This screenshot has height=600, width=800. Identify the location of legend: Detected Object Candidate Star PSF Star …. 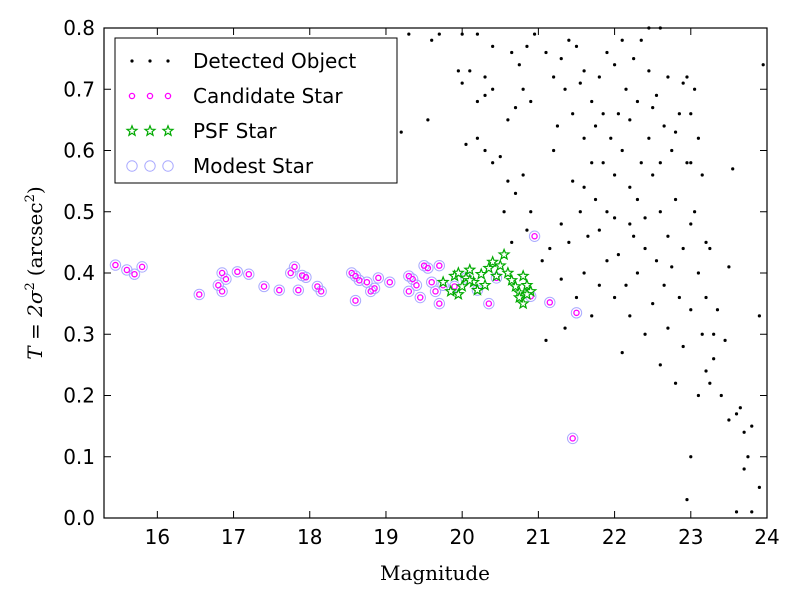
(256, 110).